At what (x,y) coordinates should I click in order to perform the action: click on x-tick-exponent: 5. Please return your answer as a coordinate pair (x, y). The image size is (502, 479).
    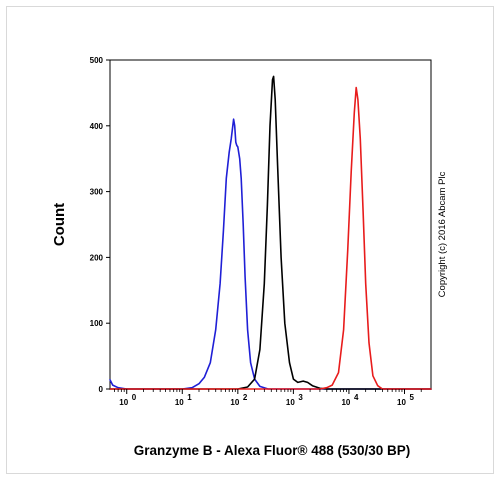
    Looking at the image, I should click on (411, 397).